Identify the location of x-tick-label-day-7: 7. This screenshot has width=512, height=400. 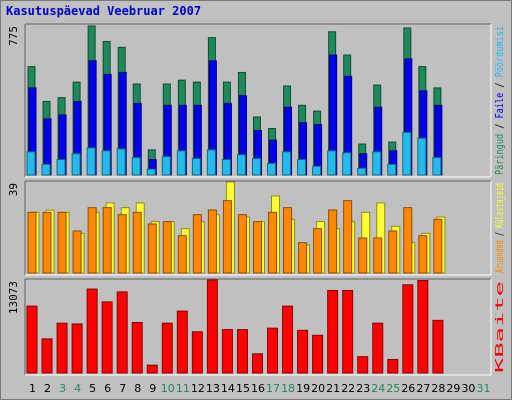
(122, 388).